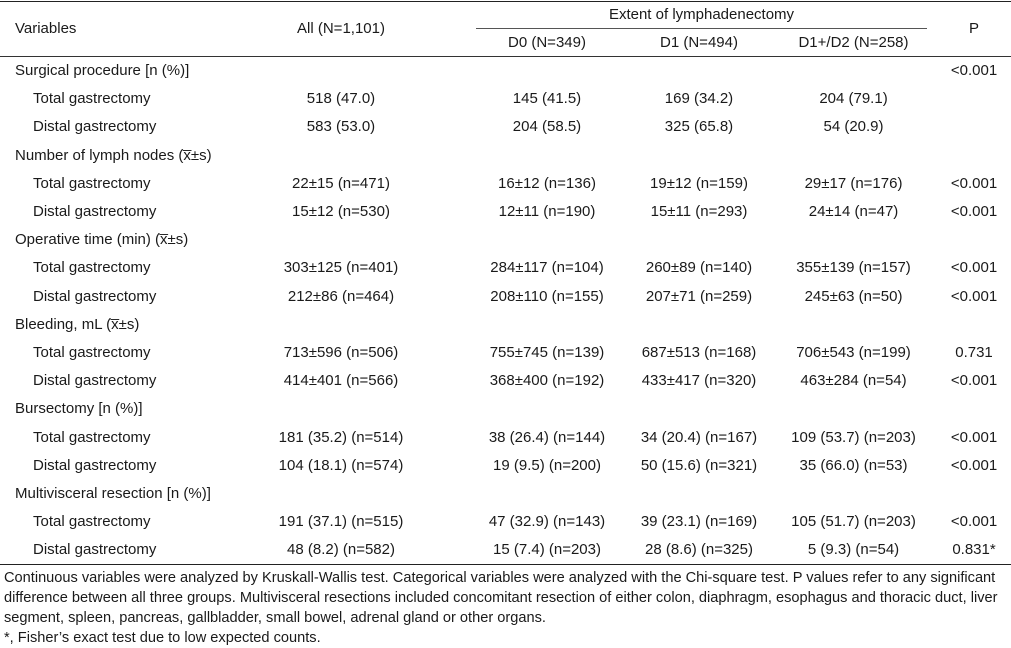  I want to click on cell-all: 181 (35.2) (n=514), so click(341, 437).